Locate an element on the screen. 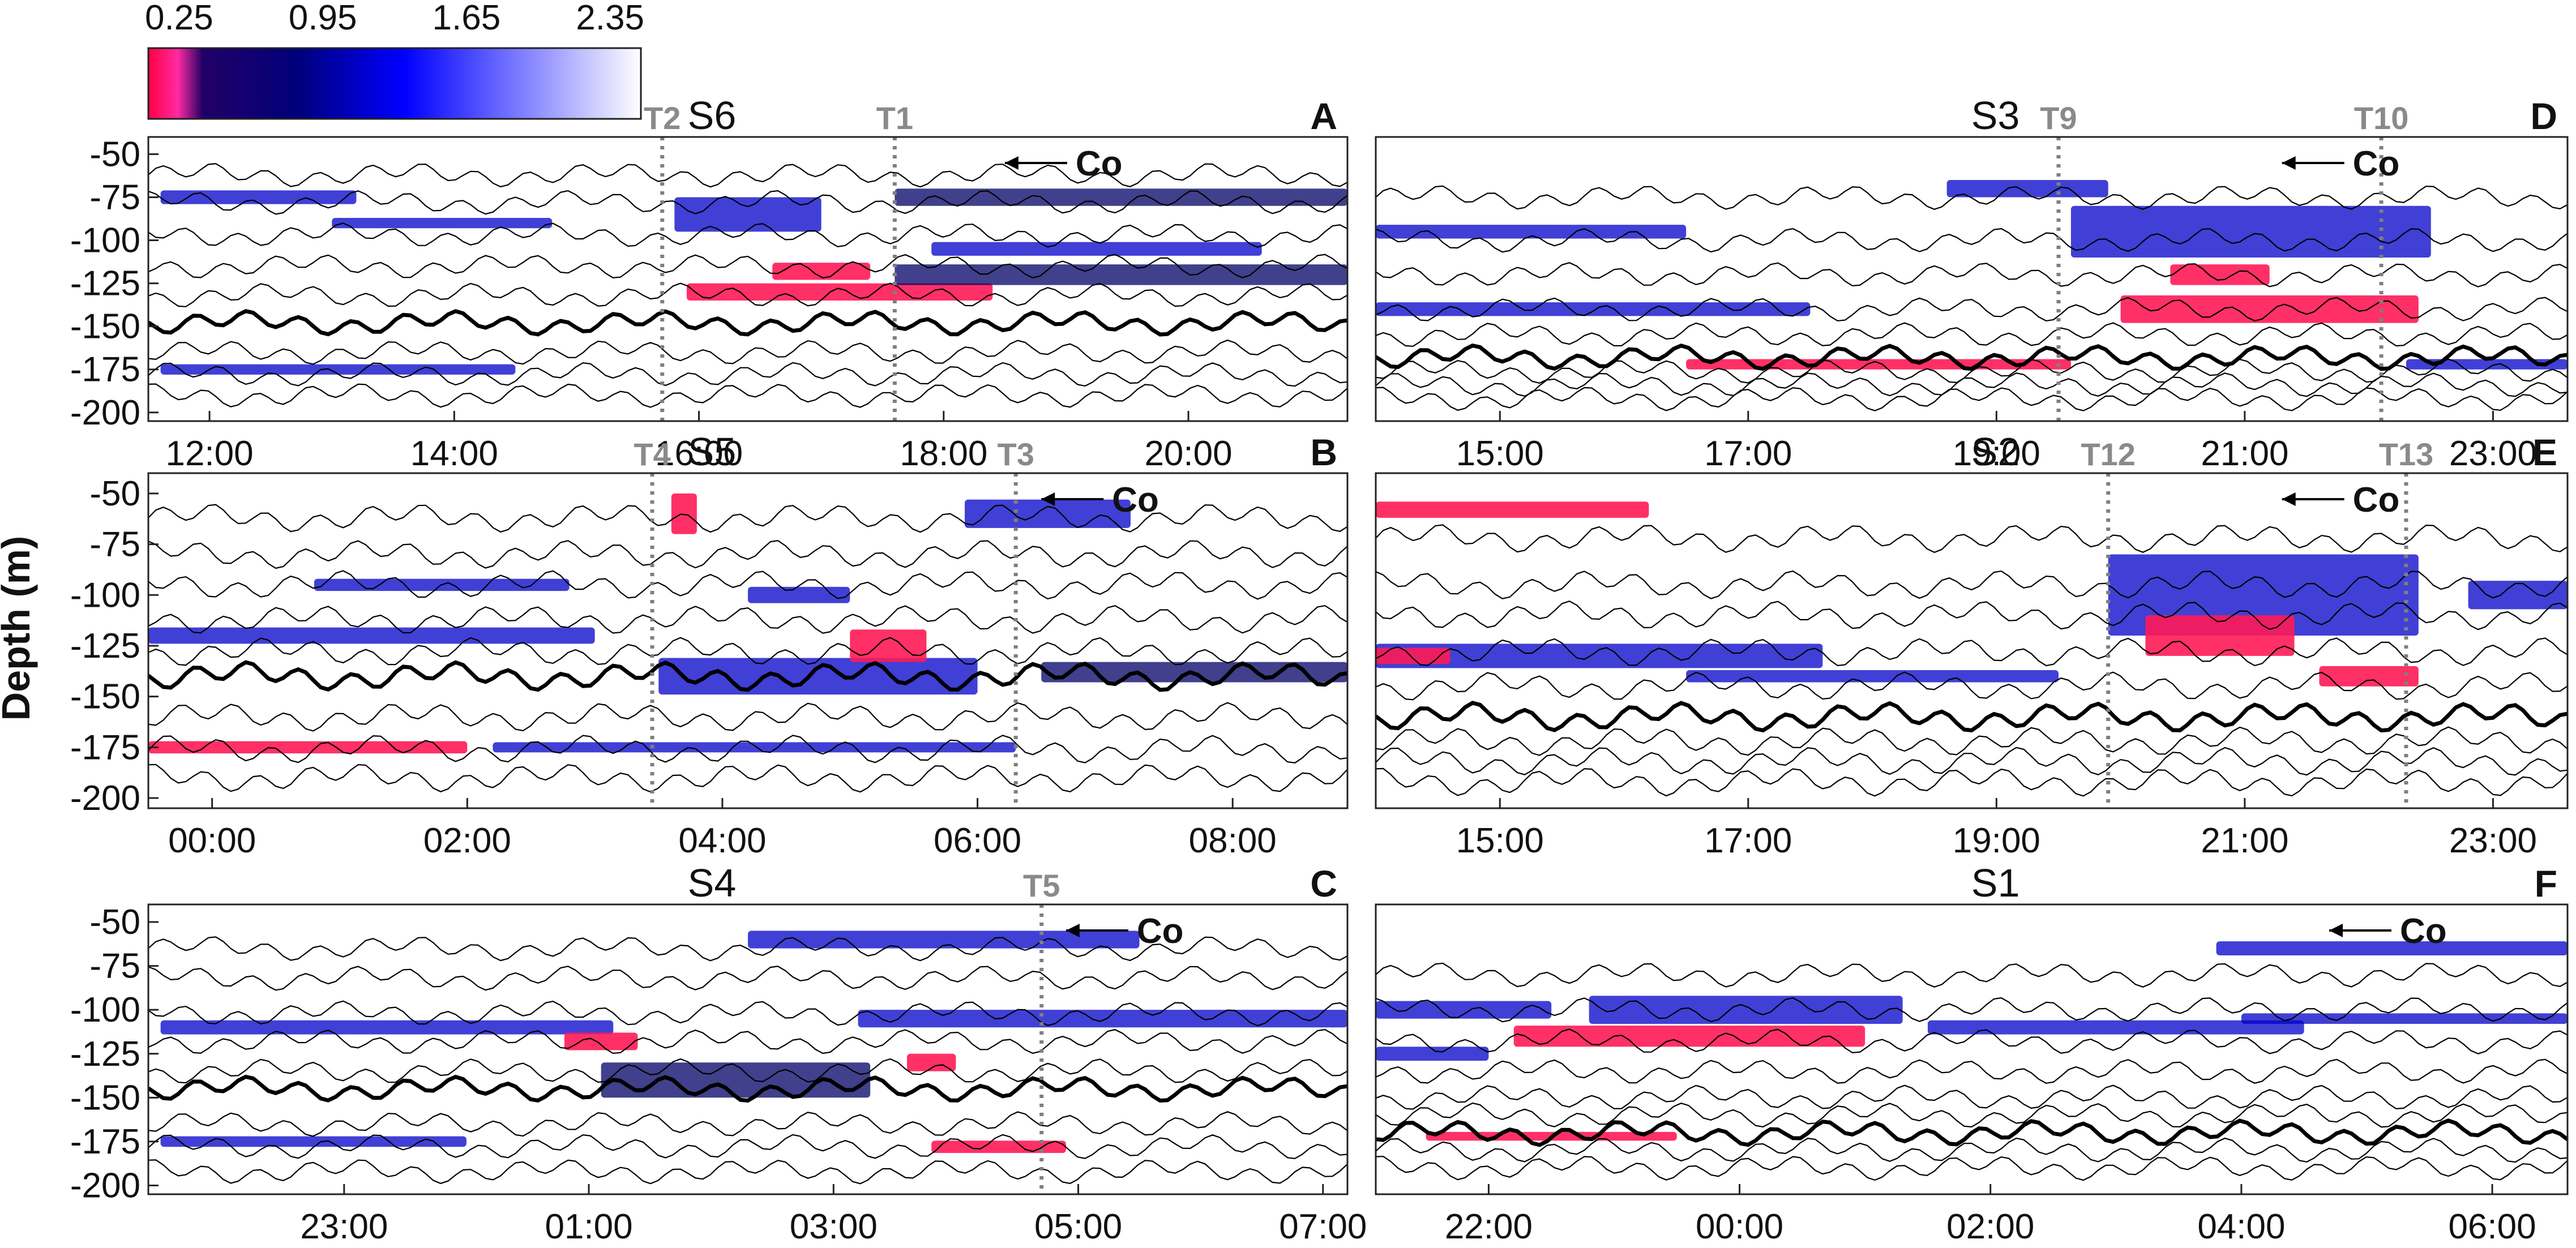  y-tick-label: -100 is located at coordinates (105, 595).